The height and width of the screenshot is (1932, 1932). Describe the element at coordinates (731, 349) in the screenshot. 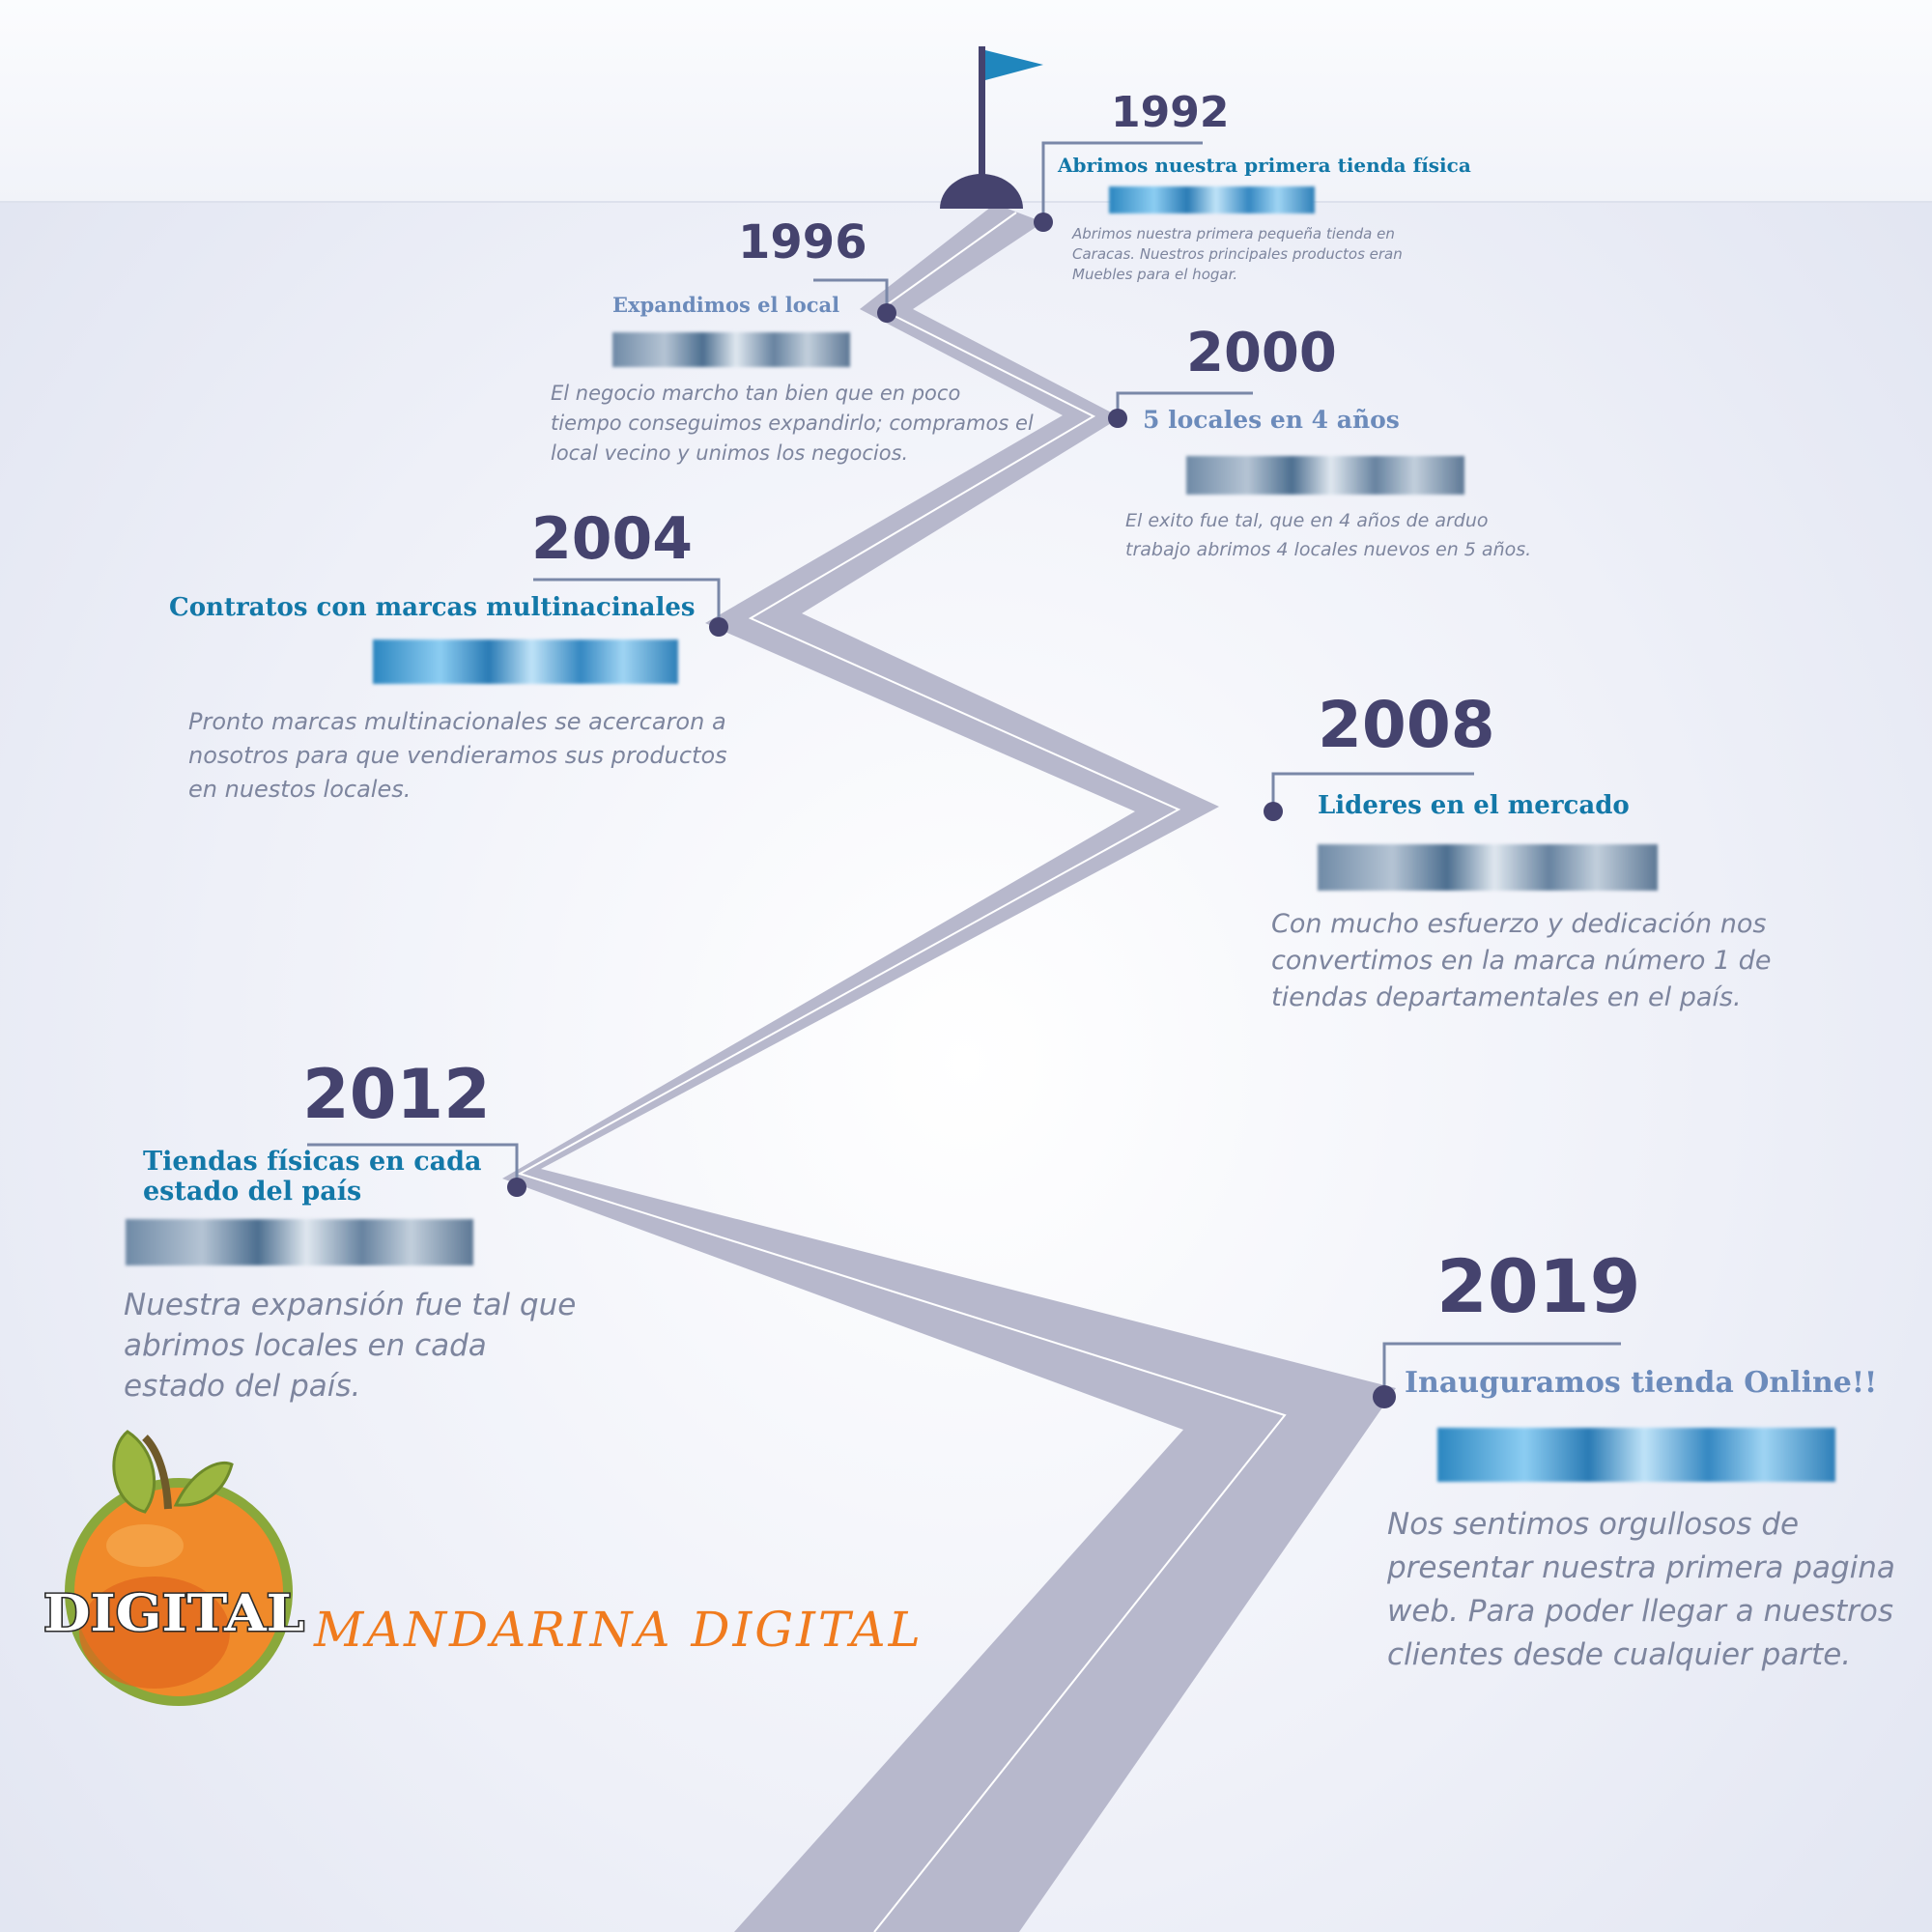

I see `image-placeholder-1996` at that location.